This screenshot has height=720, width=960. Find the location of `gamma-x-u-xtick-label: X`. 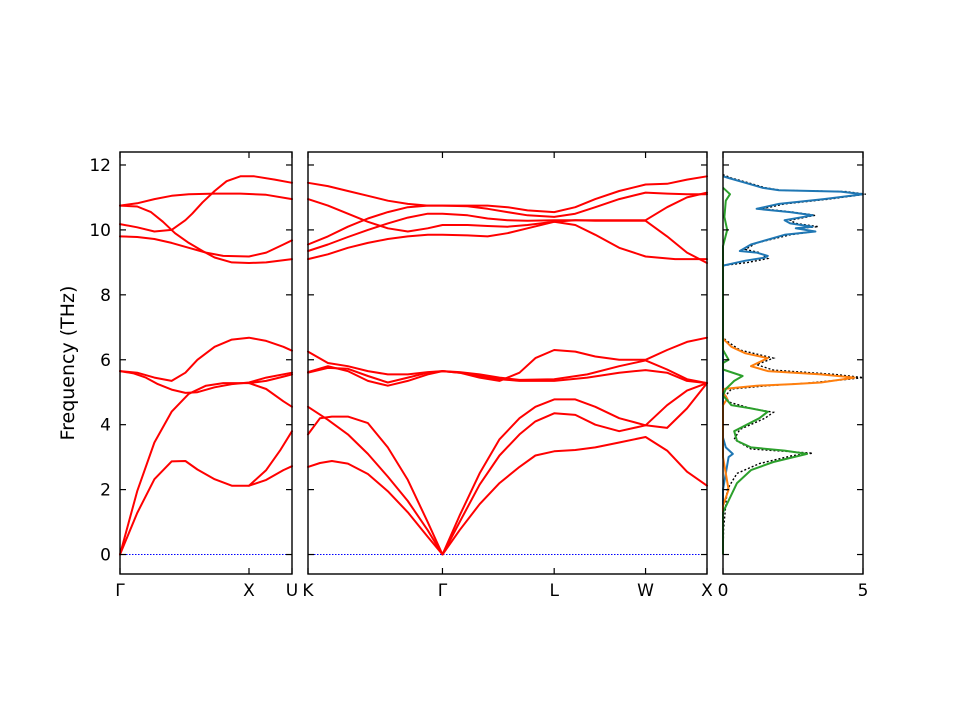

gamma-x-u-xtick-label: X is located at coordinates (249, 591).